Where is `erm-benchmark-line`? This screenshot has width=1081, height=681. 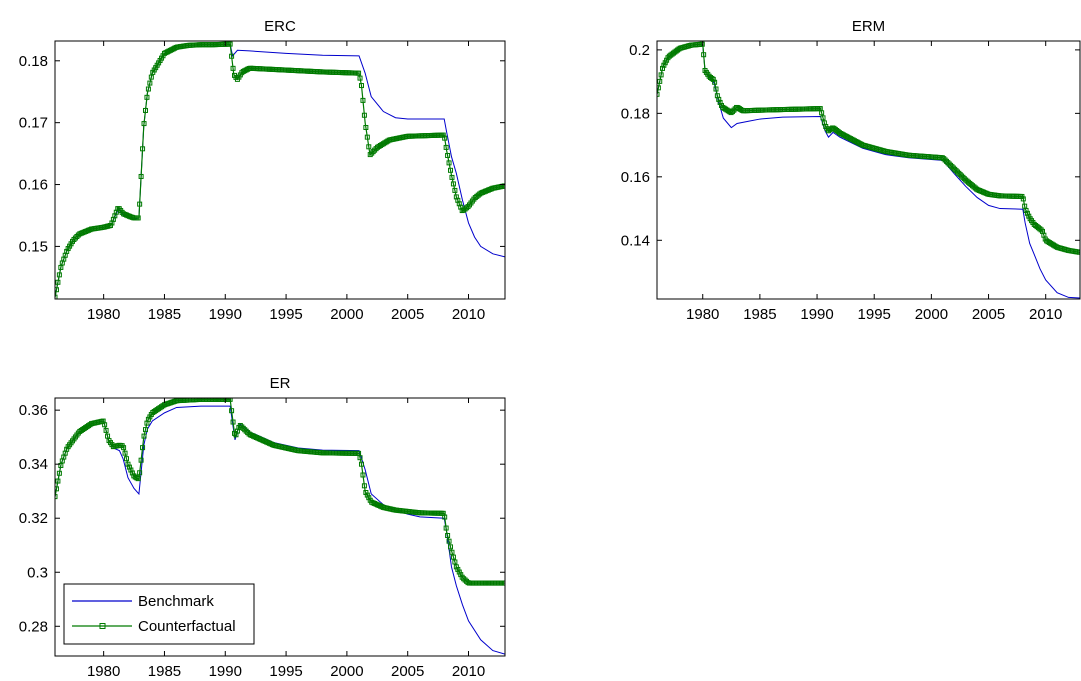 erm-benchmark-line is located at coordinates (868, 171).